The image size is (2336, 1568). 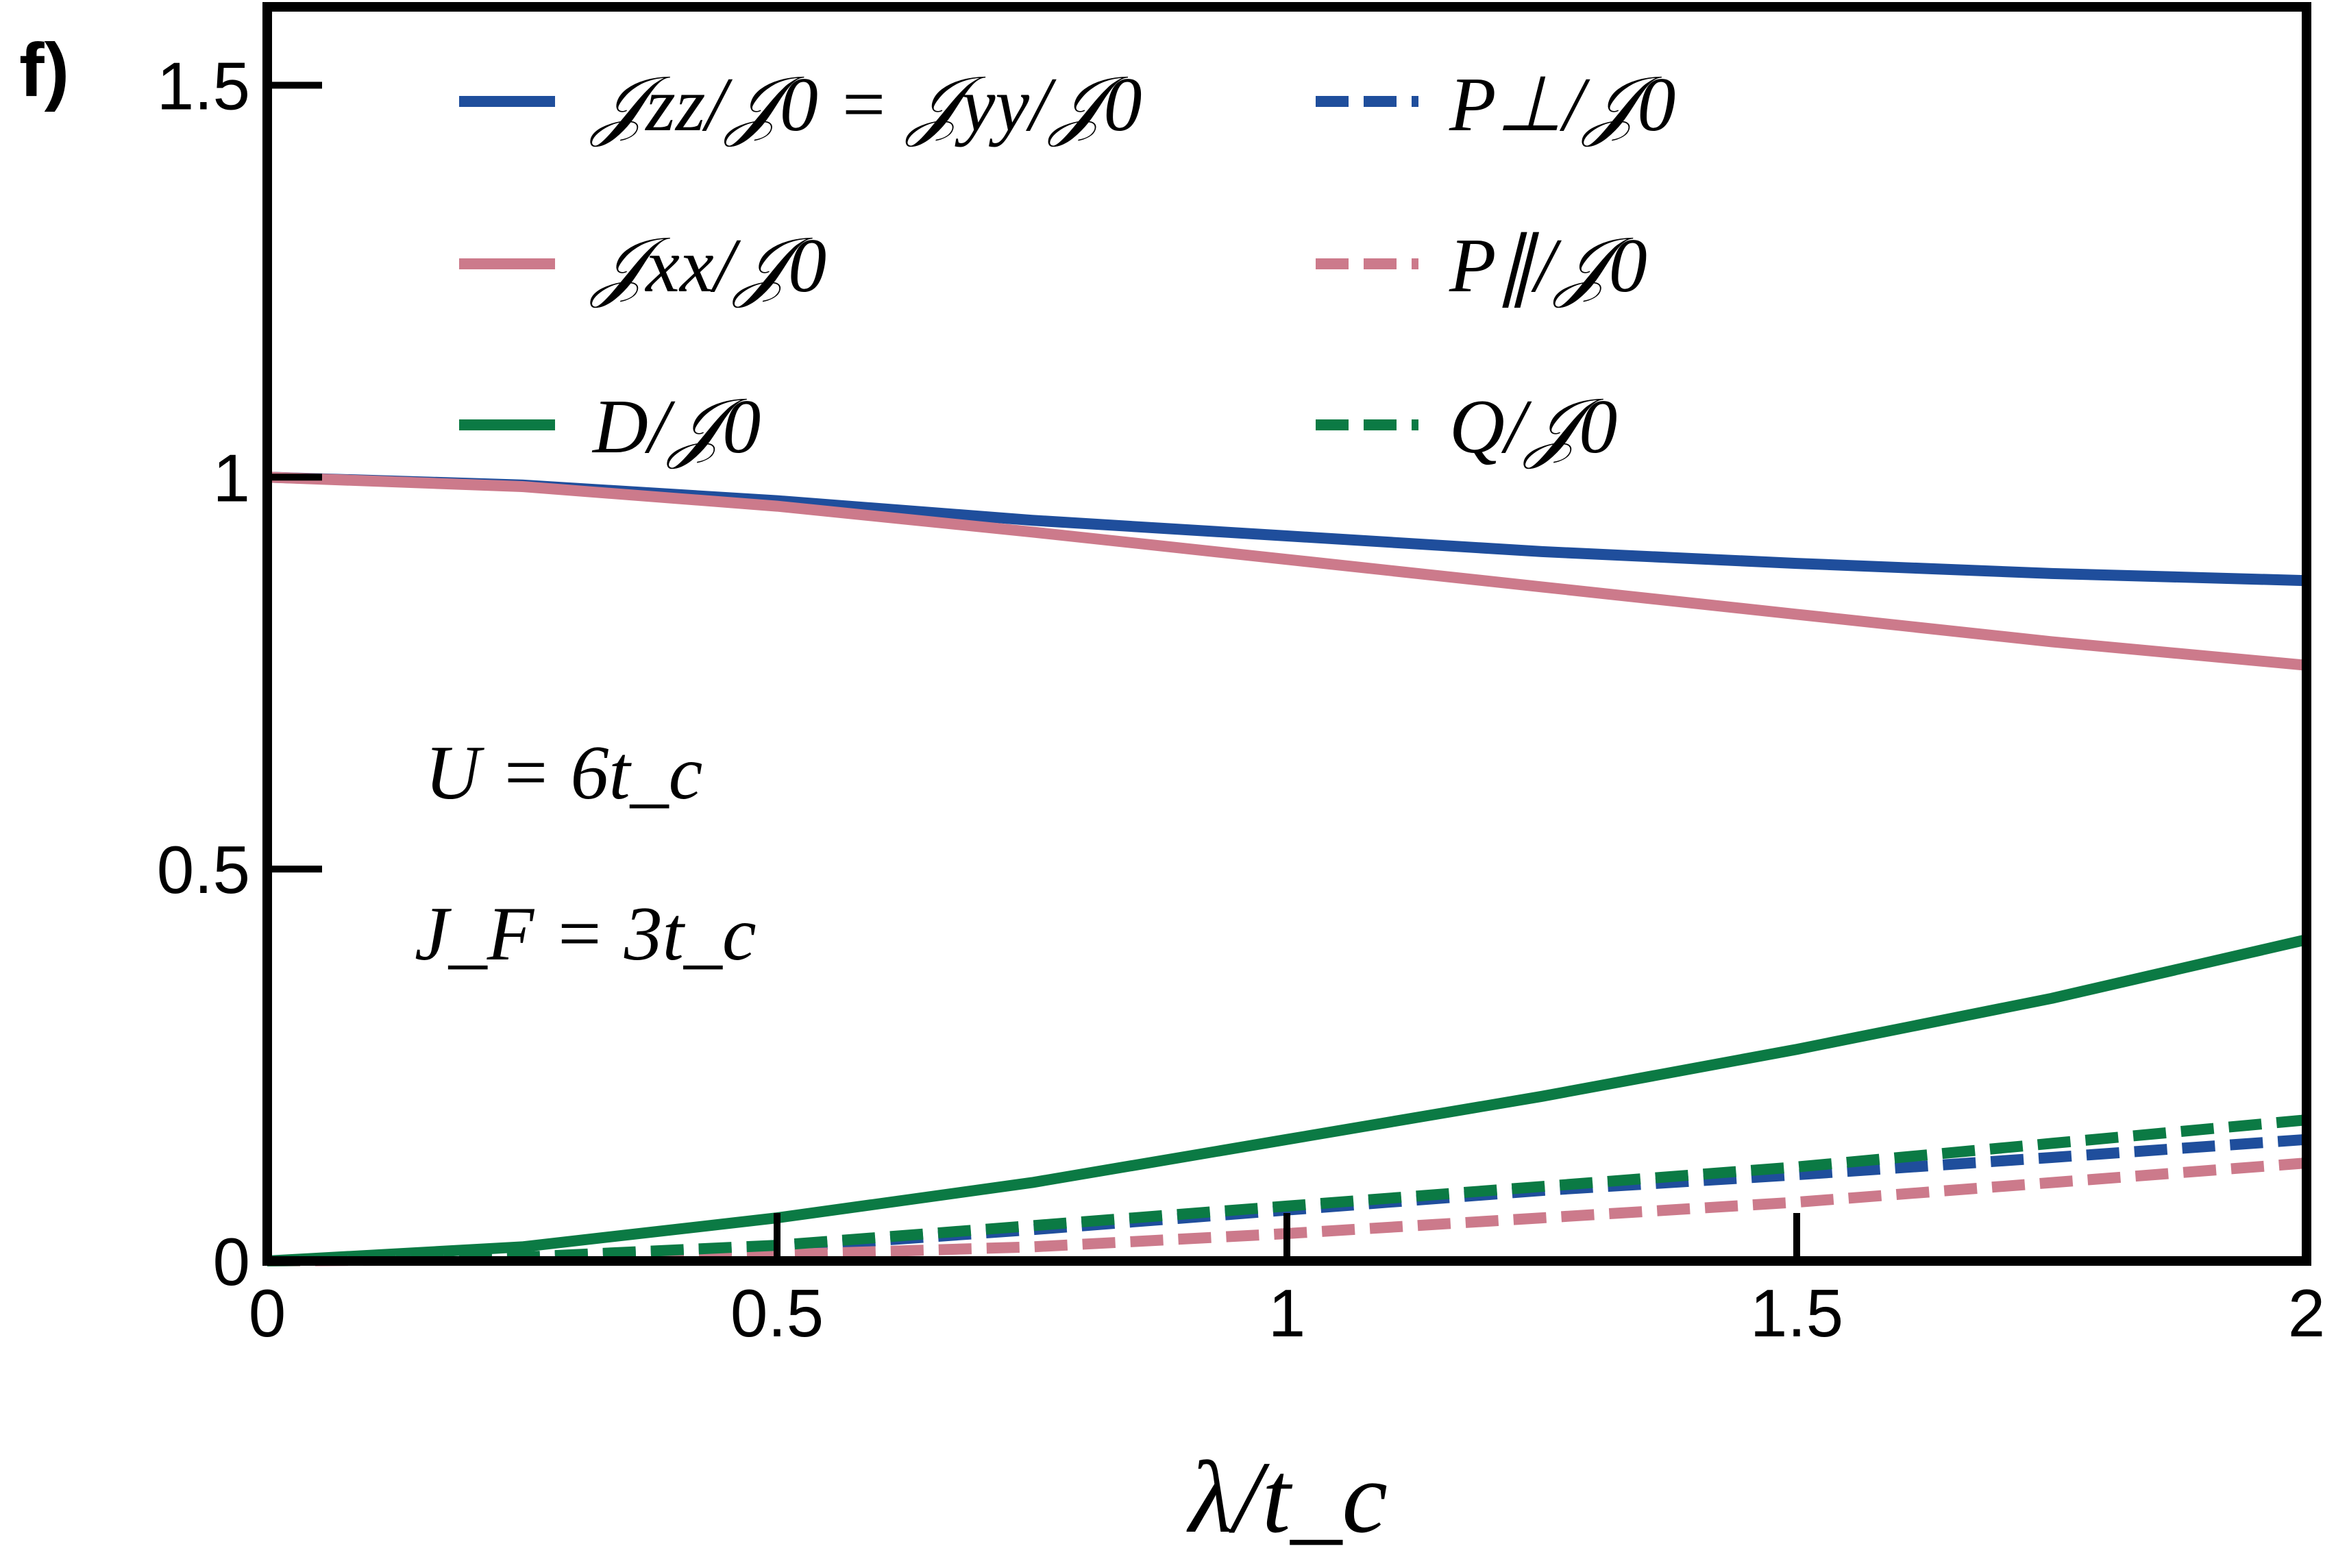 I want to click on x-tick-label-0: 0, so click(x=267, y=1313).